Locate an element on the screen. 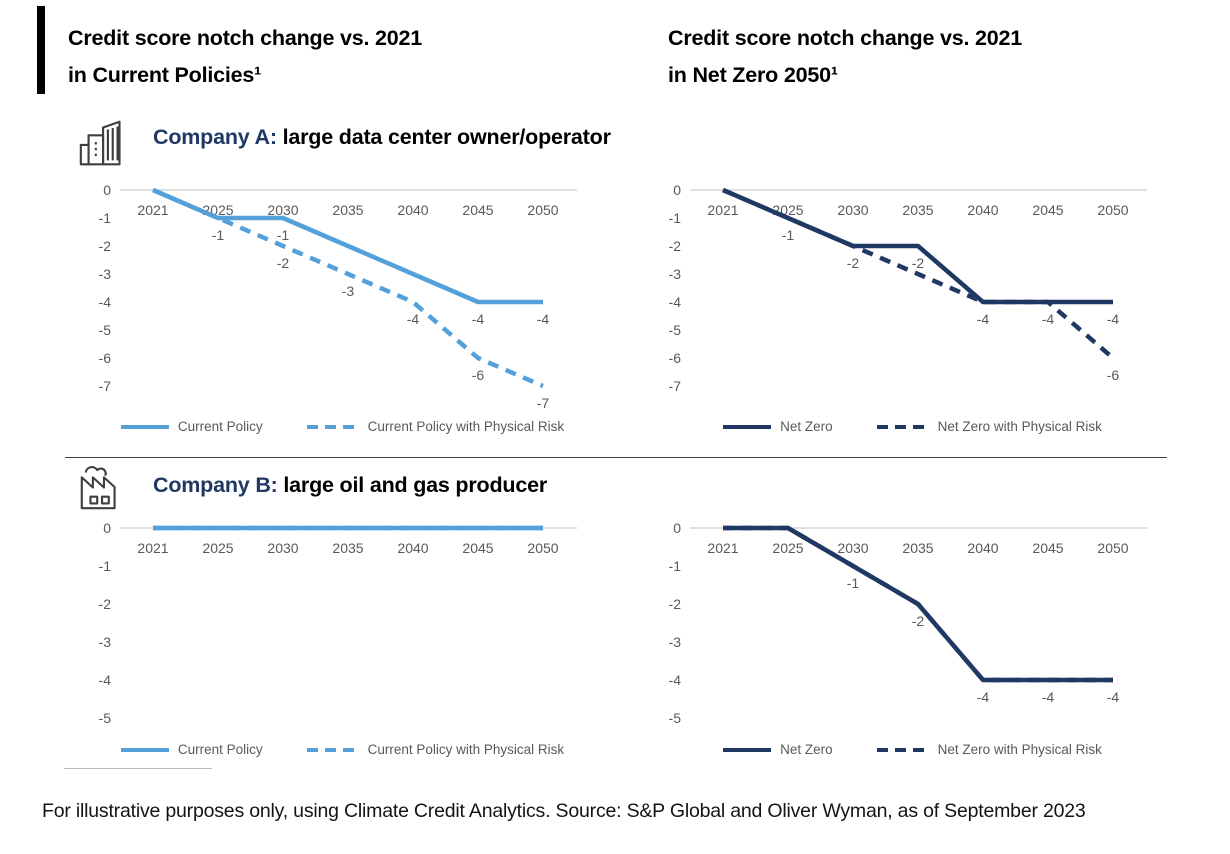  y-tick-label: -1 is located at coordinates (105, 218).